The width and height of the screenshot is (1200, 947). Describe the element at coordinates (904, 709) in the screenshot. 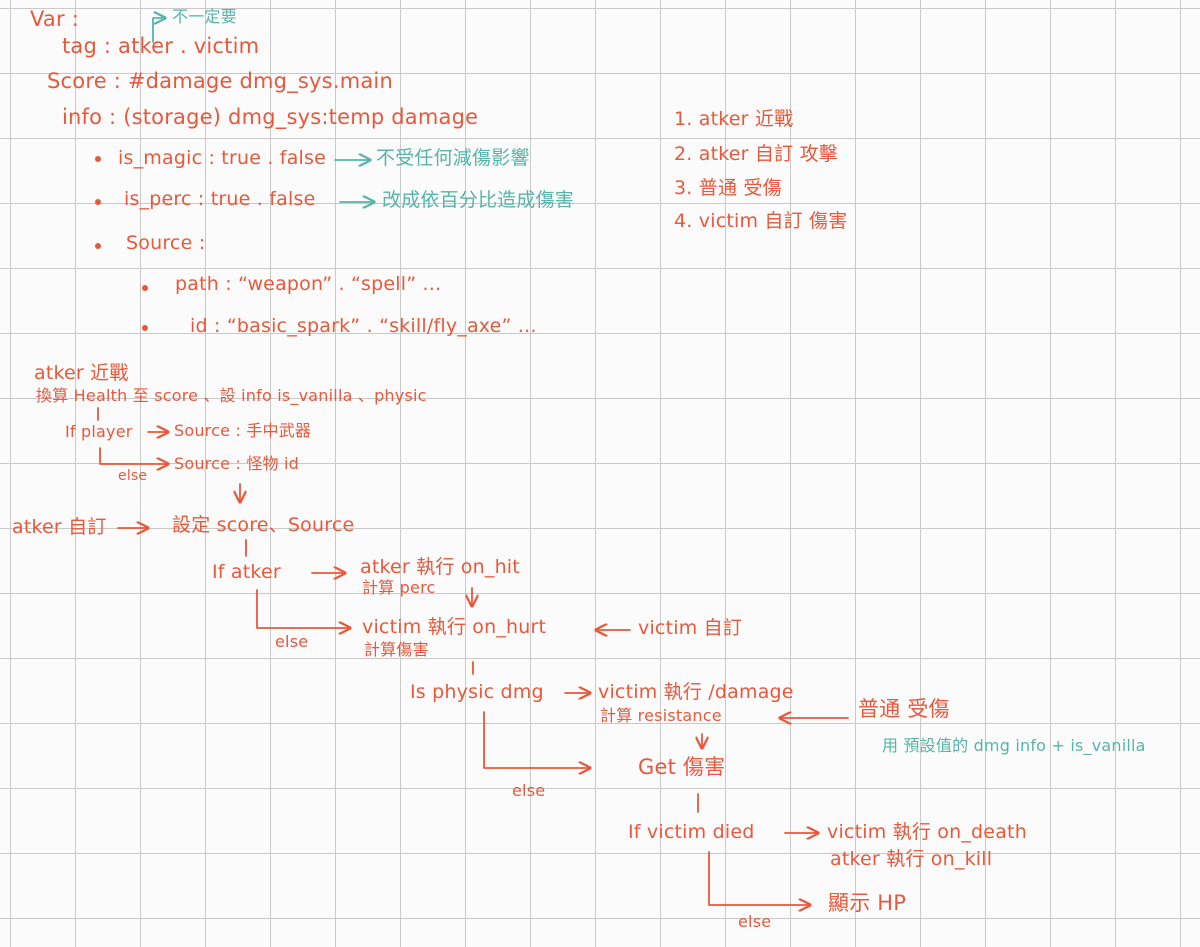

I see `normal-hurt: 普通 受傷` at that location.